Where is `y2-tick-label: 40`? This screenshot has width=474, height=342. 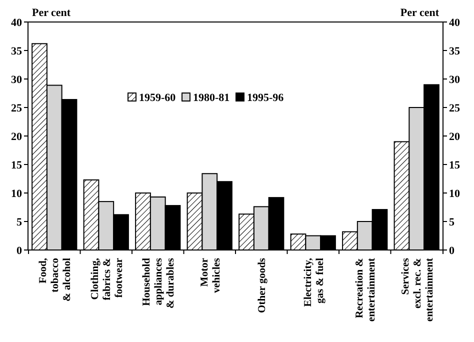
y2-tick-label: 40 is located at coordinates (454, 22).